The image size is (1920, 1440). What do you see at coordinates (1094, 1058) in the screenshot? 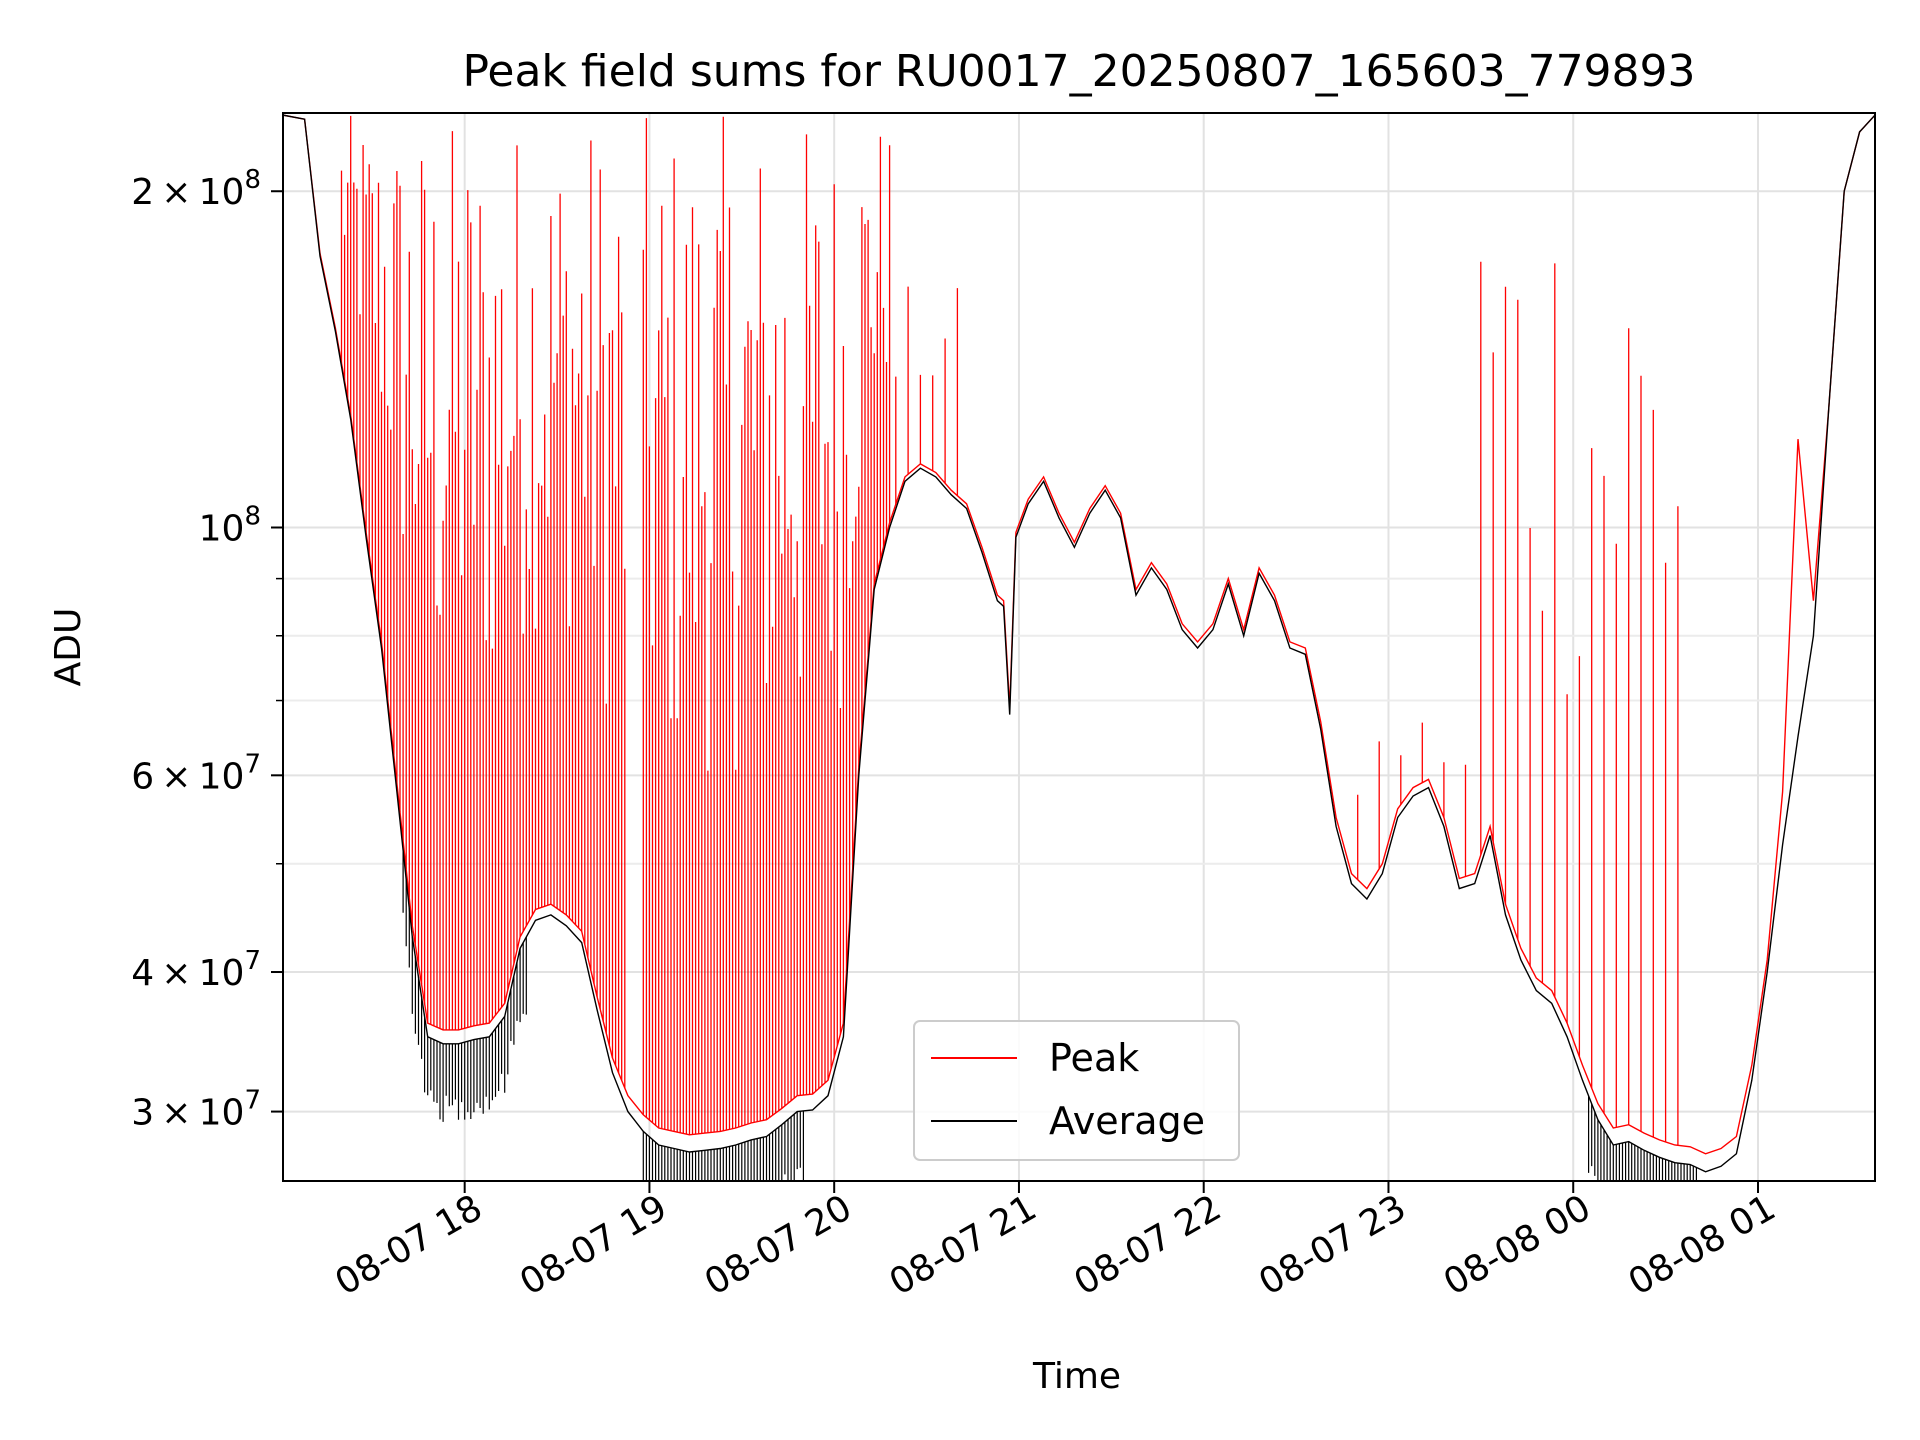
I see `legend-peak-label: Peak` at bounding box center [1094, 1058].